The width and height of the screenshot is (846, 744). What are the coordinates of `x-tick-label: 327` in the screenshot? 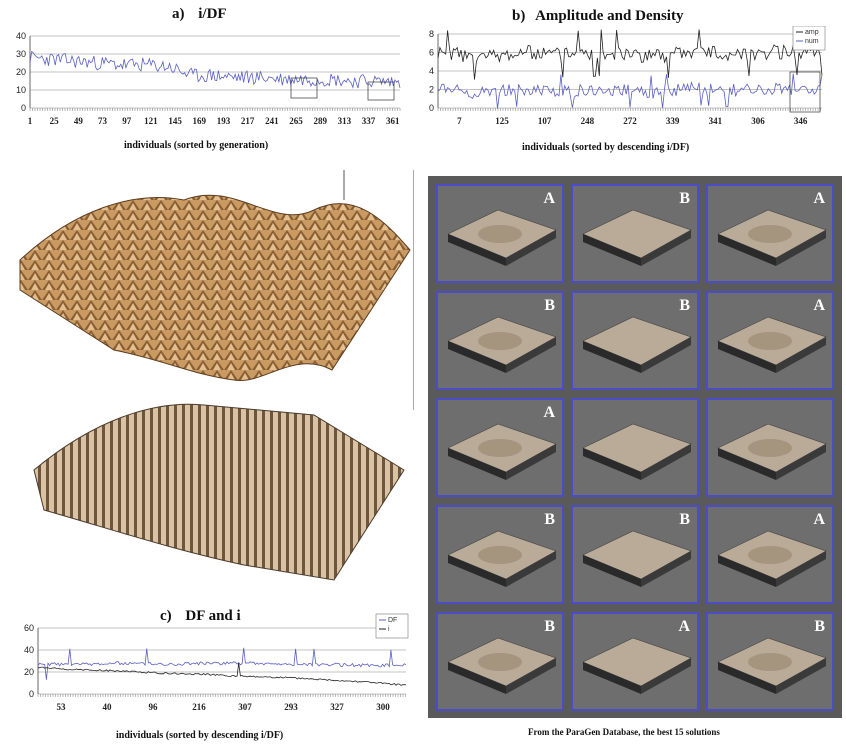 It's located at (337, 707).